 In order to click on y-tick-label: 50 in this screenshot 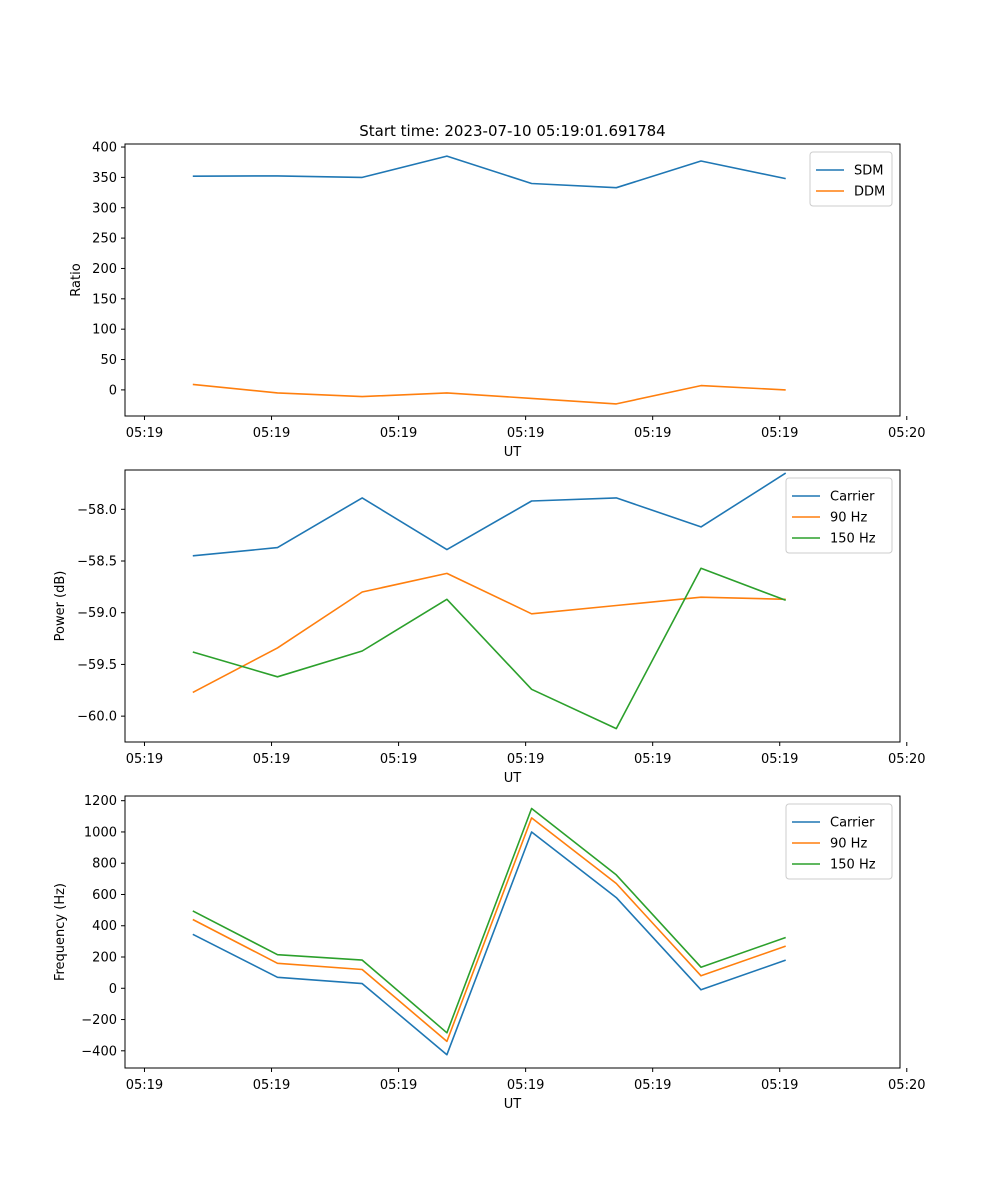, I will do `click(108, 360)`.